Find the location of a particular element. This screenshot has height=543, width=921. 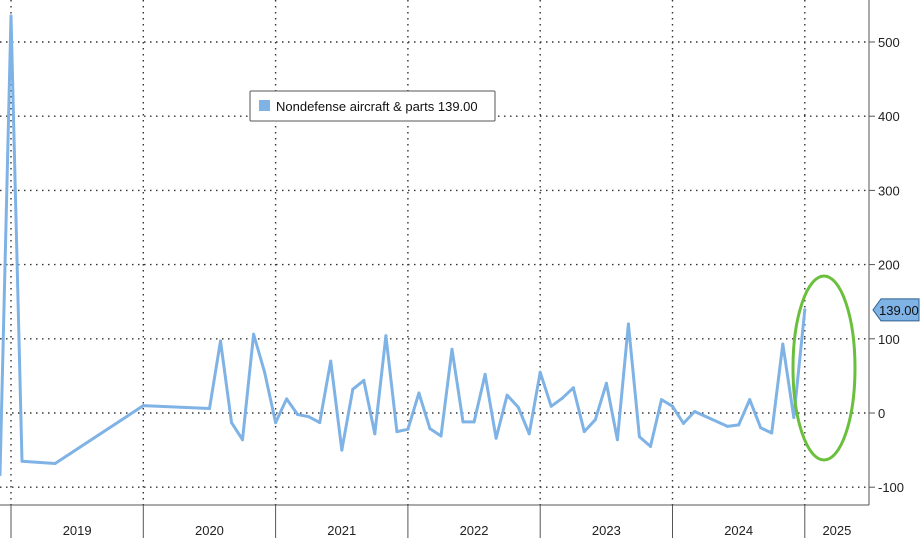

legend-swatch is located at coordinates (264, 105).